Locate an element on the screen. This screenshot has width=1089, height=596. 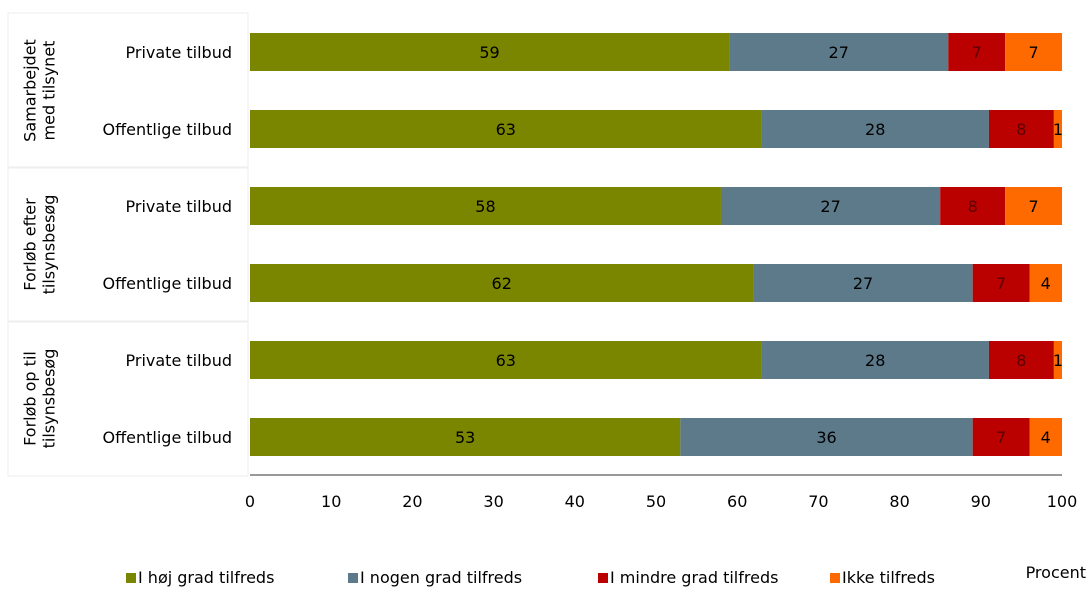
x-tick-label: 20 is located at coordinates (412, 501).